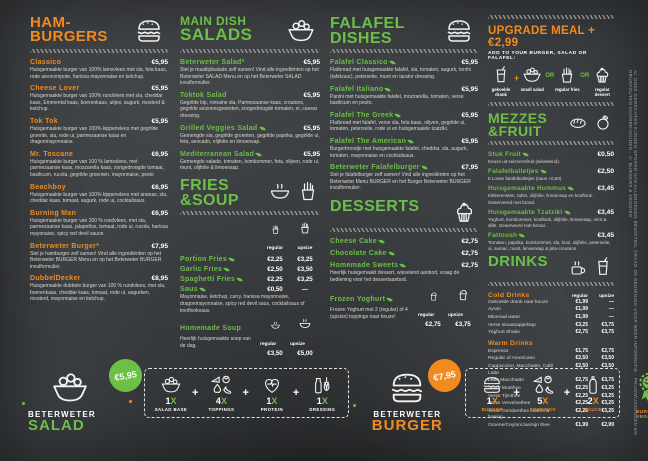 The image size is (648, 461). I want to click on fries-regular-icon, so click(275, 229).